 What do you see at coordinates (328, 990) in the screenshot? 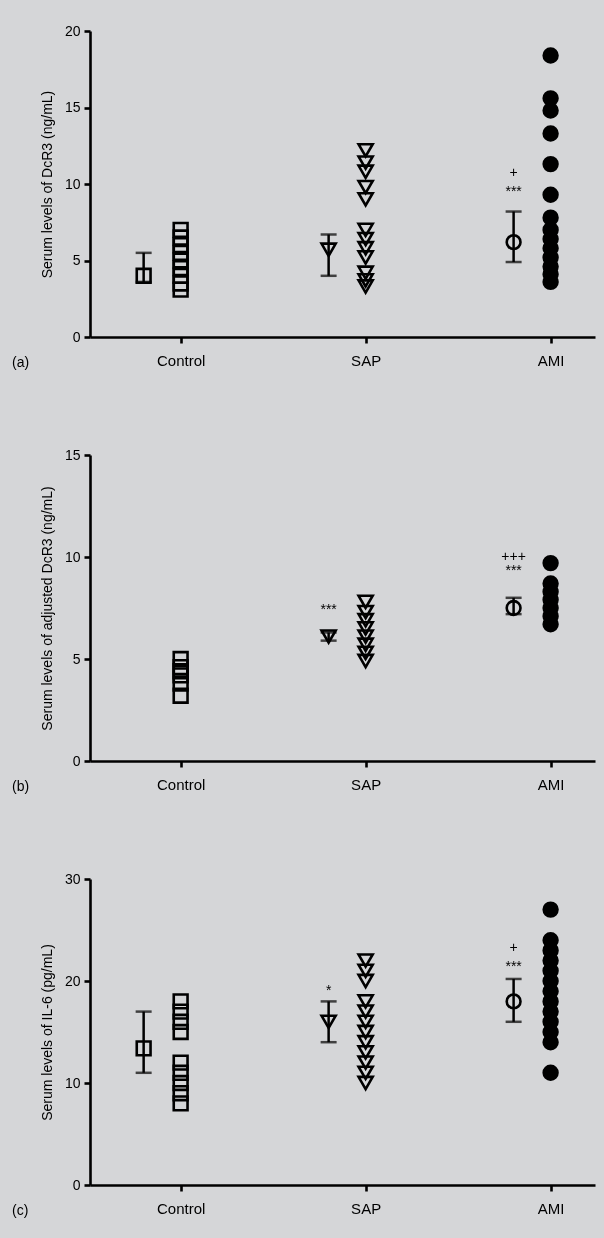
I see `annotation: *` at bounding box center [328, 990].